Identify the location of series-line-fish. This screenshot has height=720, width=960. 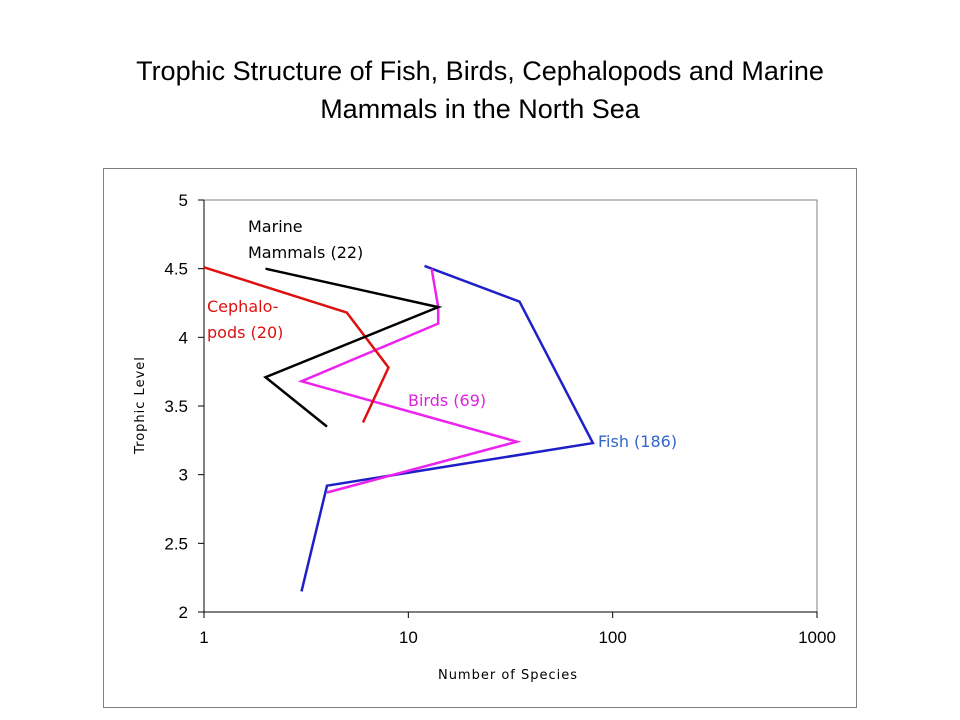
(447, 428).